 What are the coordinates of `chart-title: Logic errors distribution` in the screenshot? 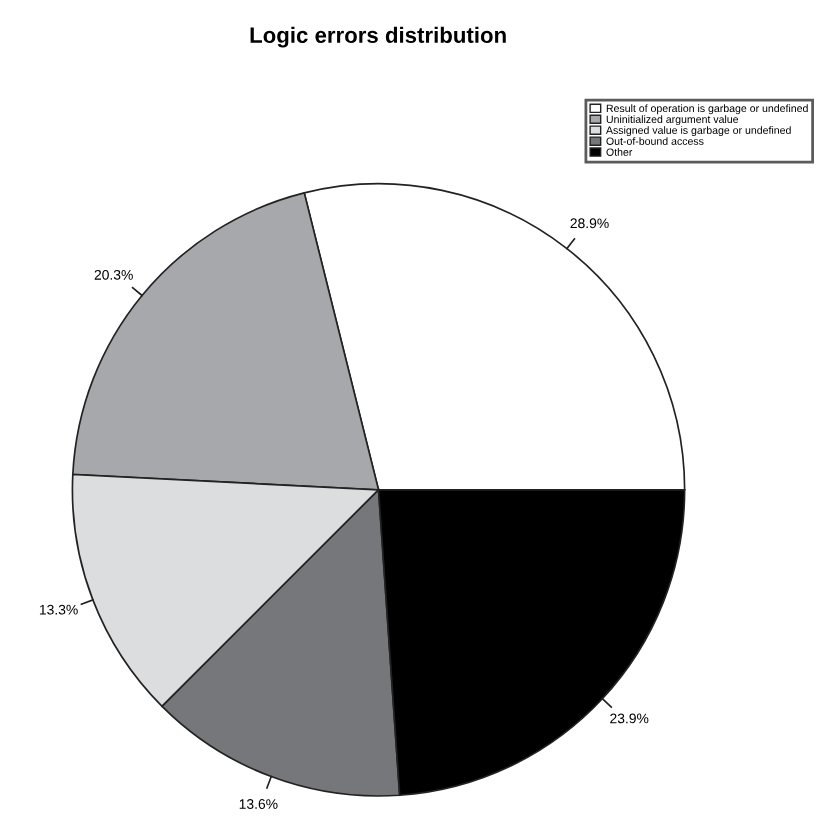 It's located at (378, 37).